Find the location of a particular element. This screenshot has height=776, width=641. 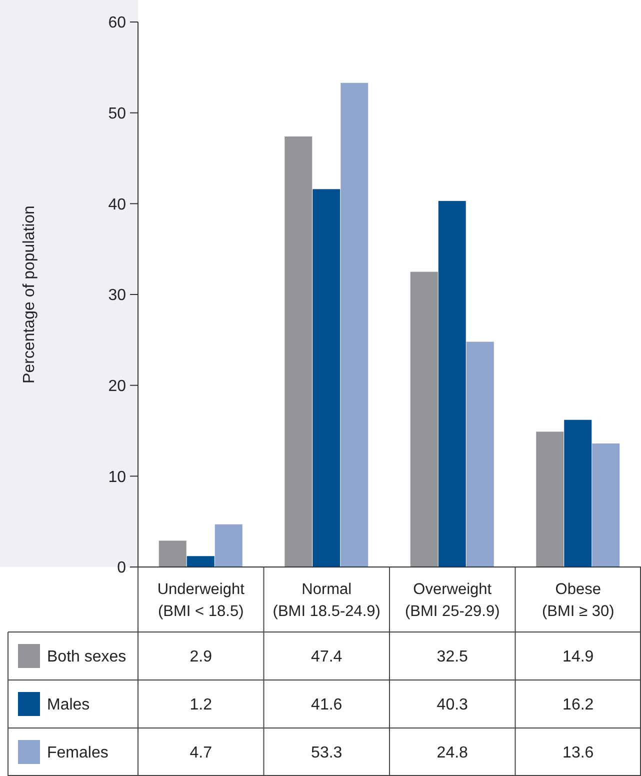

data-label: 4.7 is located at coordinates (201, 753).